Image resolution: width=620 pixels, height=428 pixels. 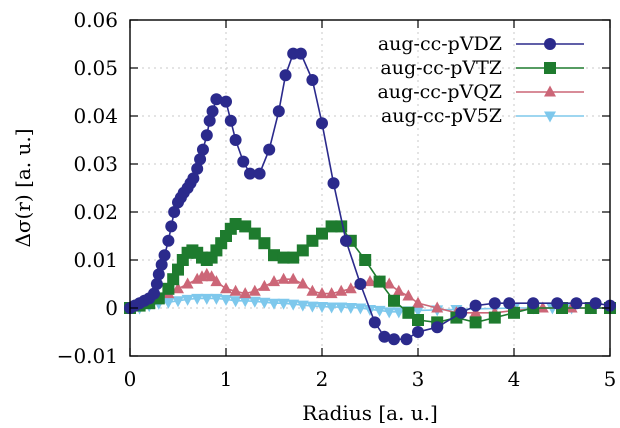 I want to click on x-tick-label: 4, so click(x=514, y=379).